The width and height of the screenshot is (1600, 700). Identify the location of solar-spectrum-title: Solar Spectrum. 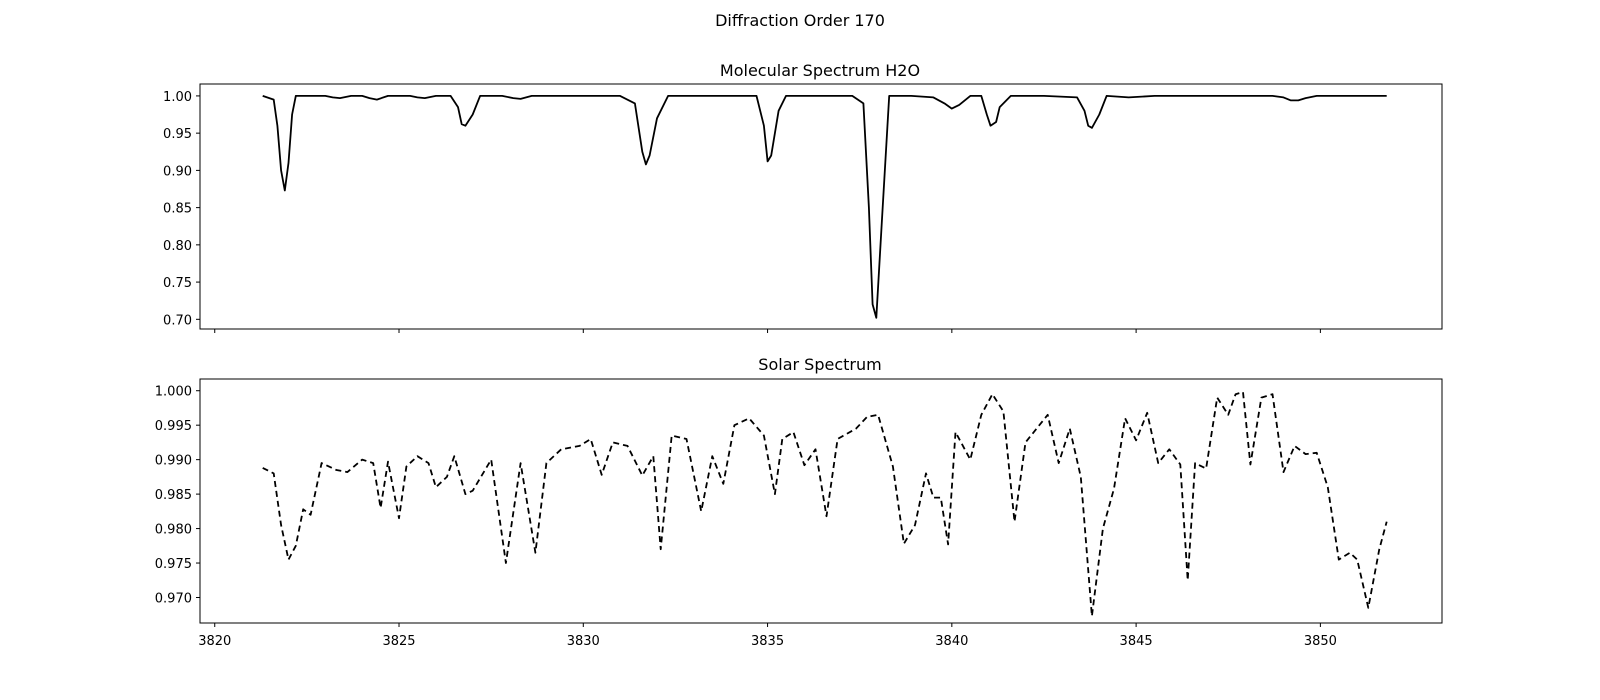
(819, 364).